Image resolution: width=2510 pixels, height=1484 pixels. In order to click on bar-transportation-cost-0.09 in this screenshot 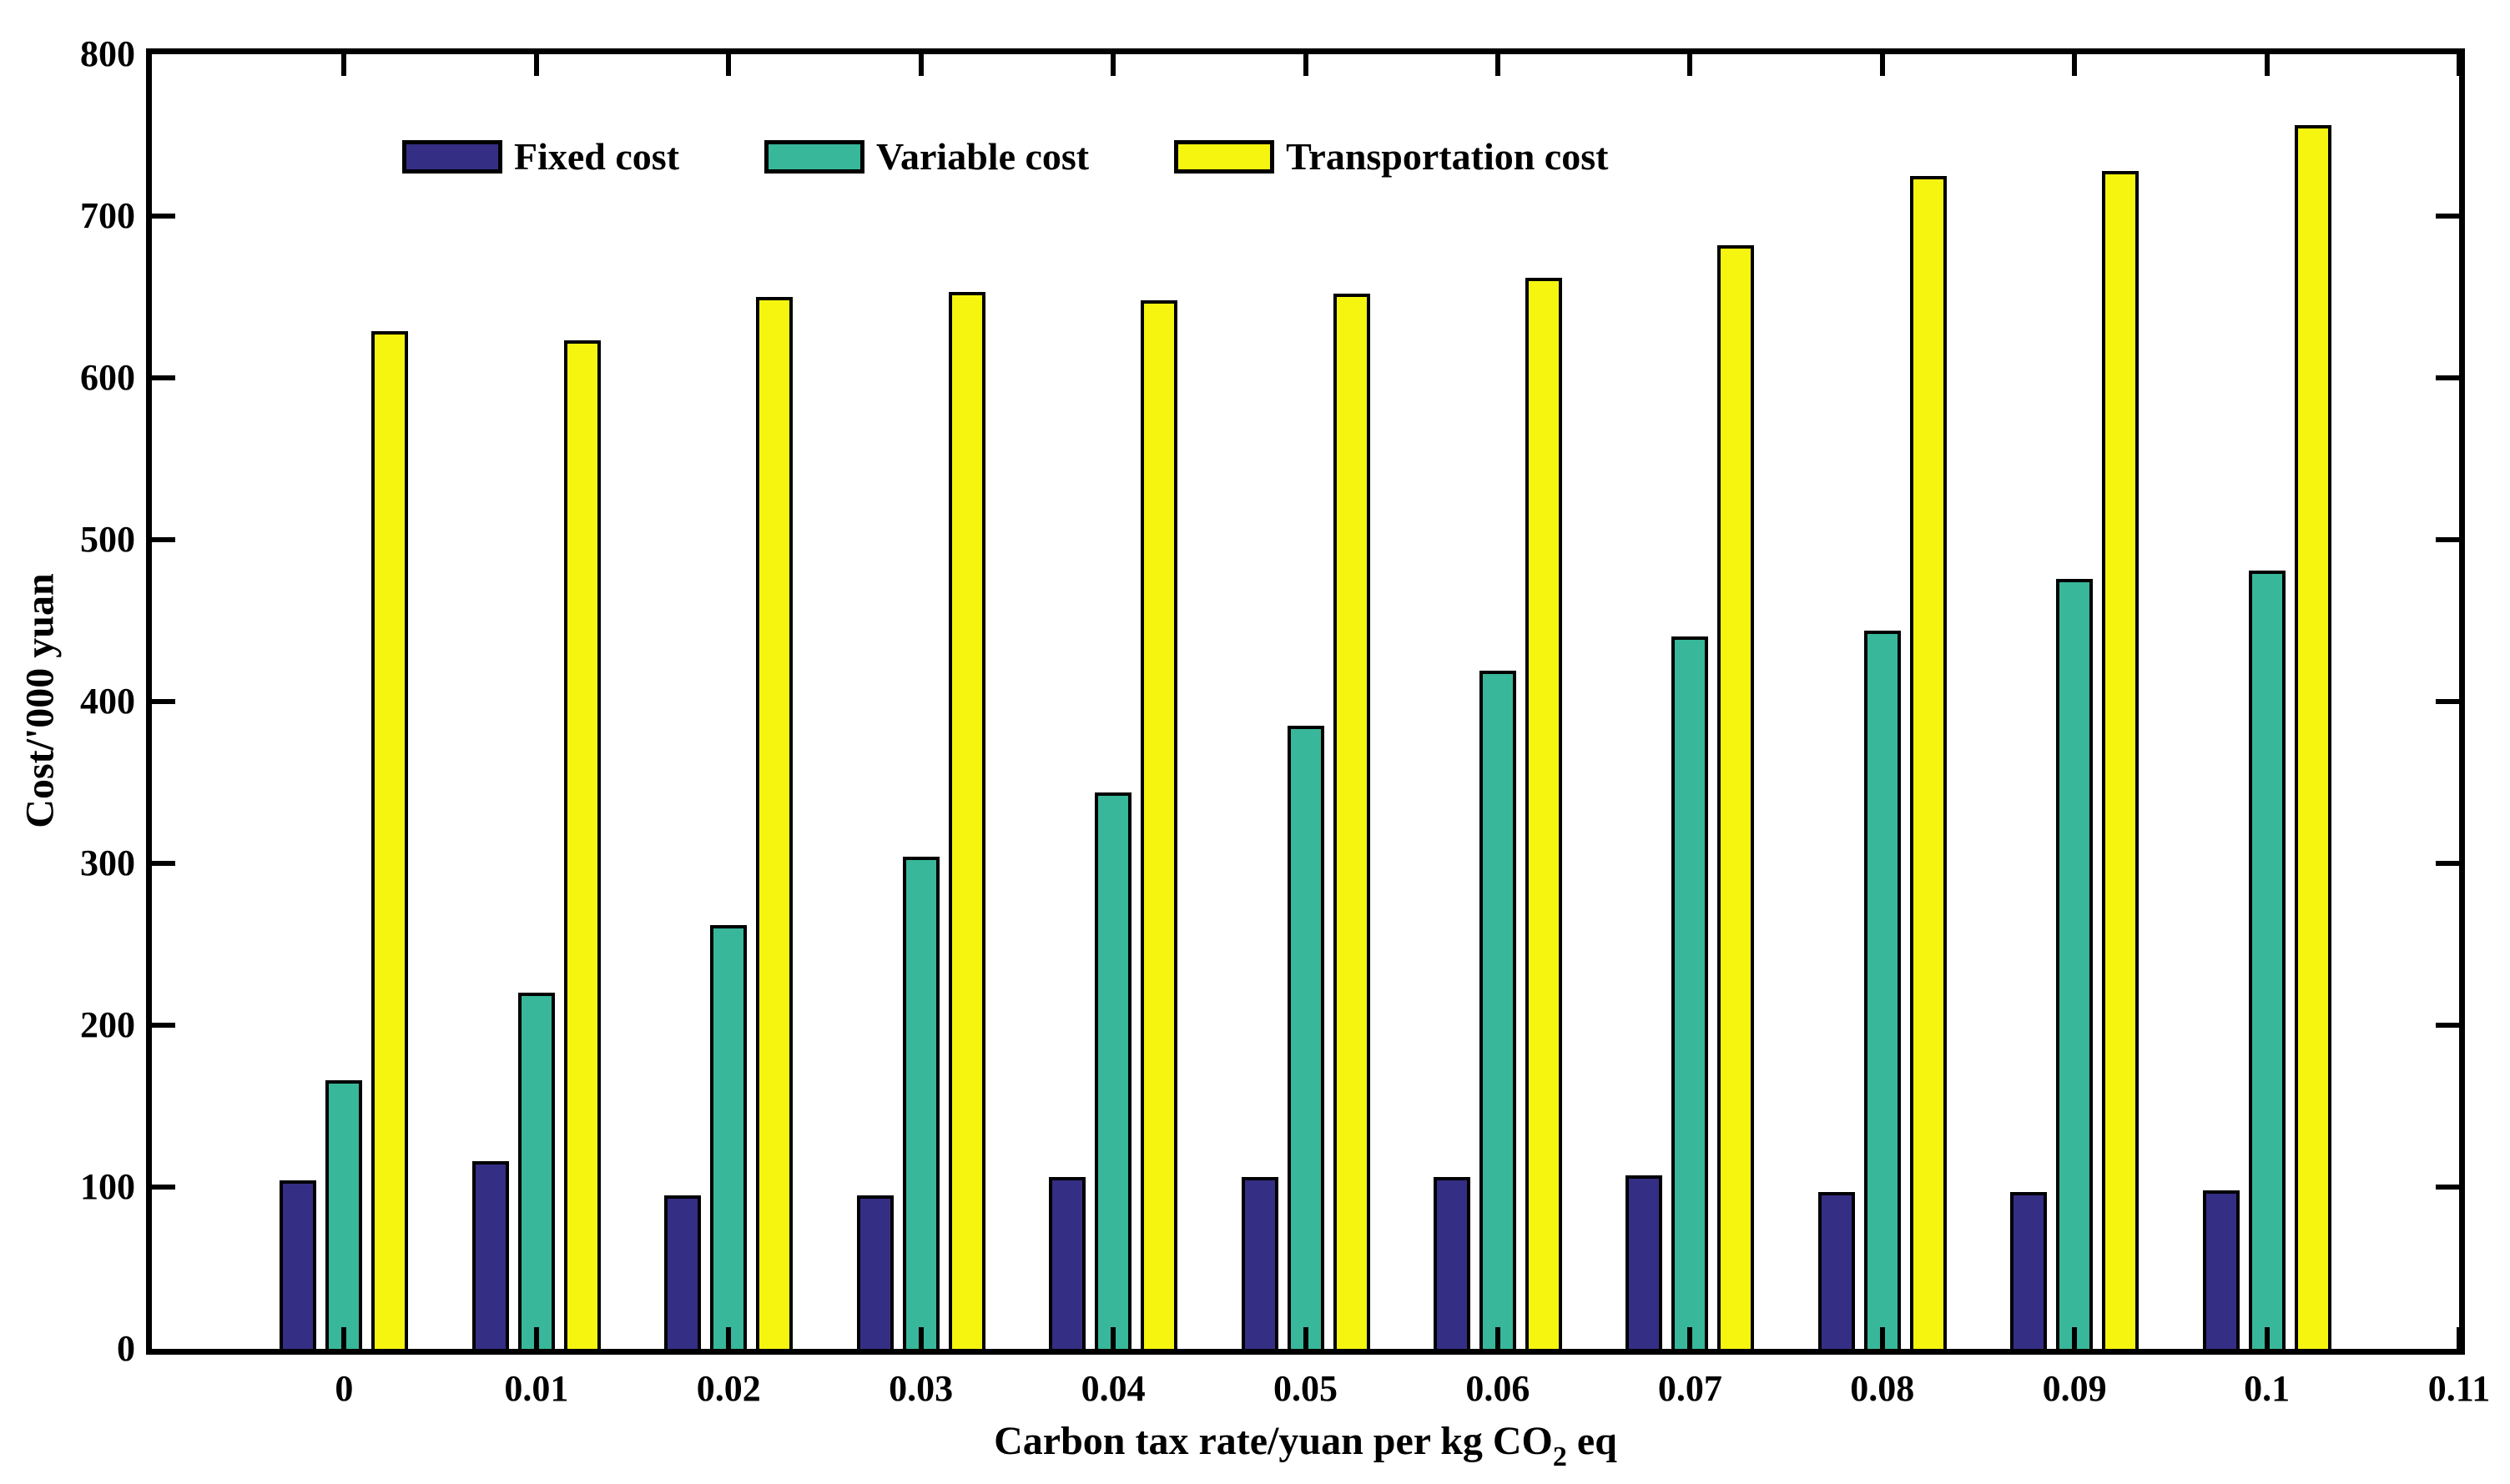, I will do `click(2121, 760)`.